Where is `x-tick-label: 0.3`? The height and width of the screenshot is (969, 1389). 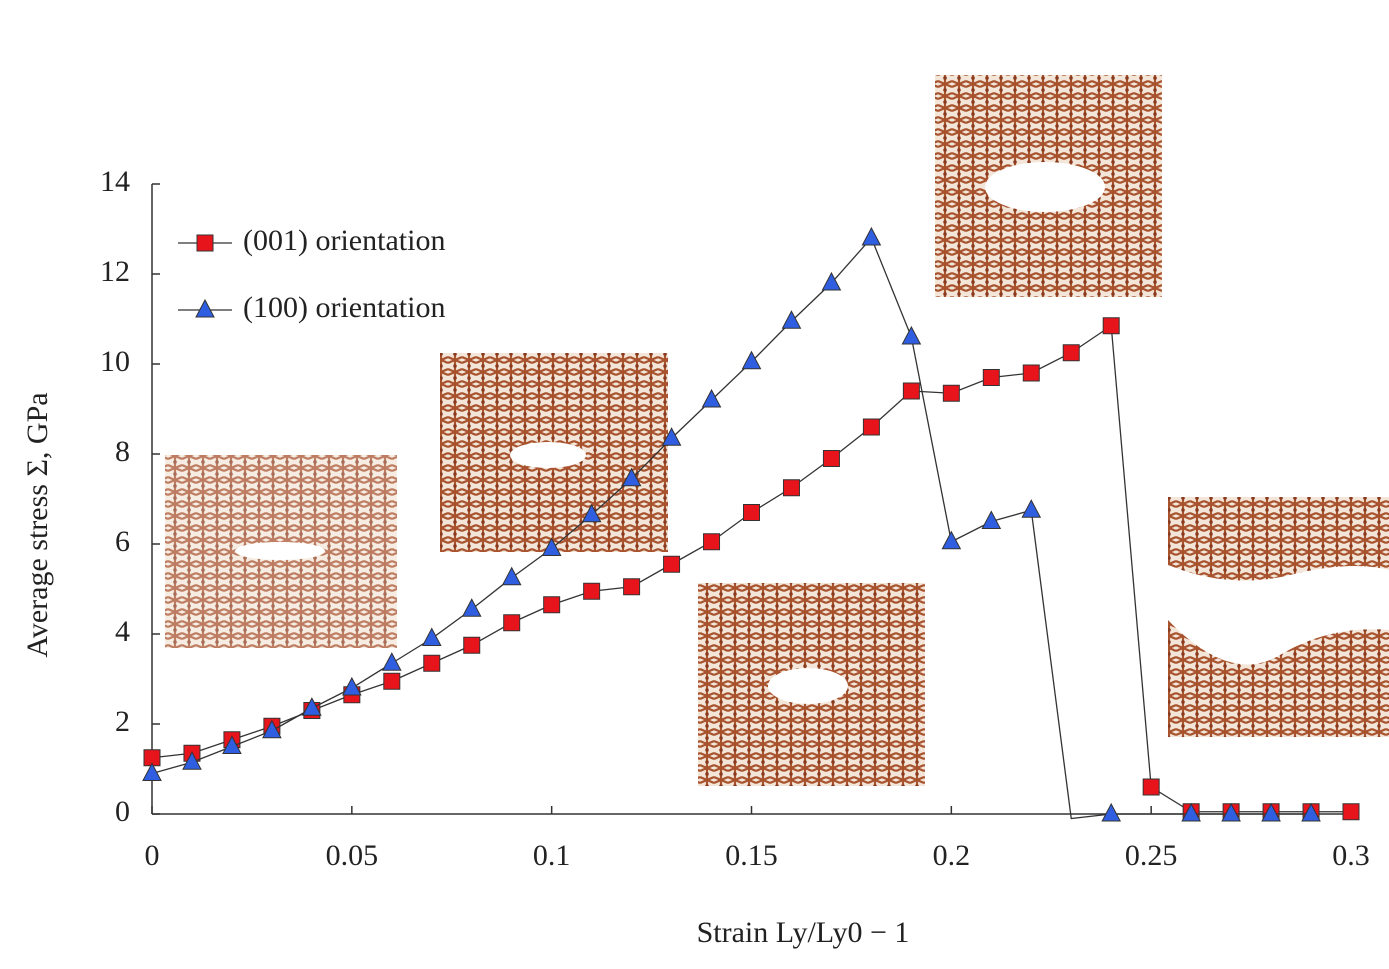
x-tick-label: 0.3 is located at coordinates (1351, 855).